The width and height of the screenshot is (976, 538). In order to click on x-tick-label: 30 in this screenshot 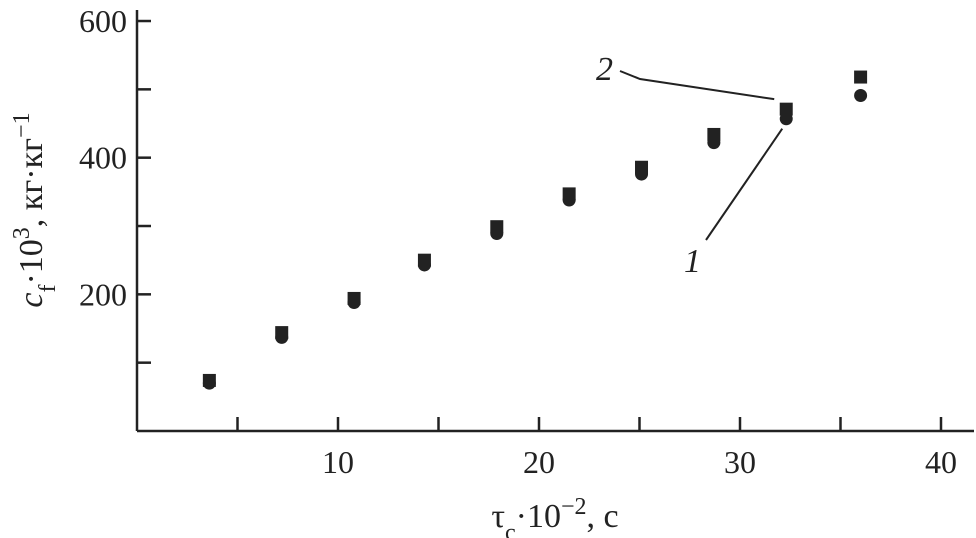, I will do `click(740, 462)`.